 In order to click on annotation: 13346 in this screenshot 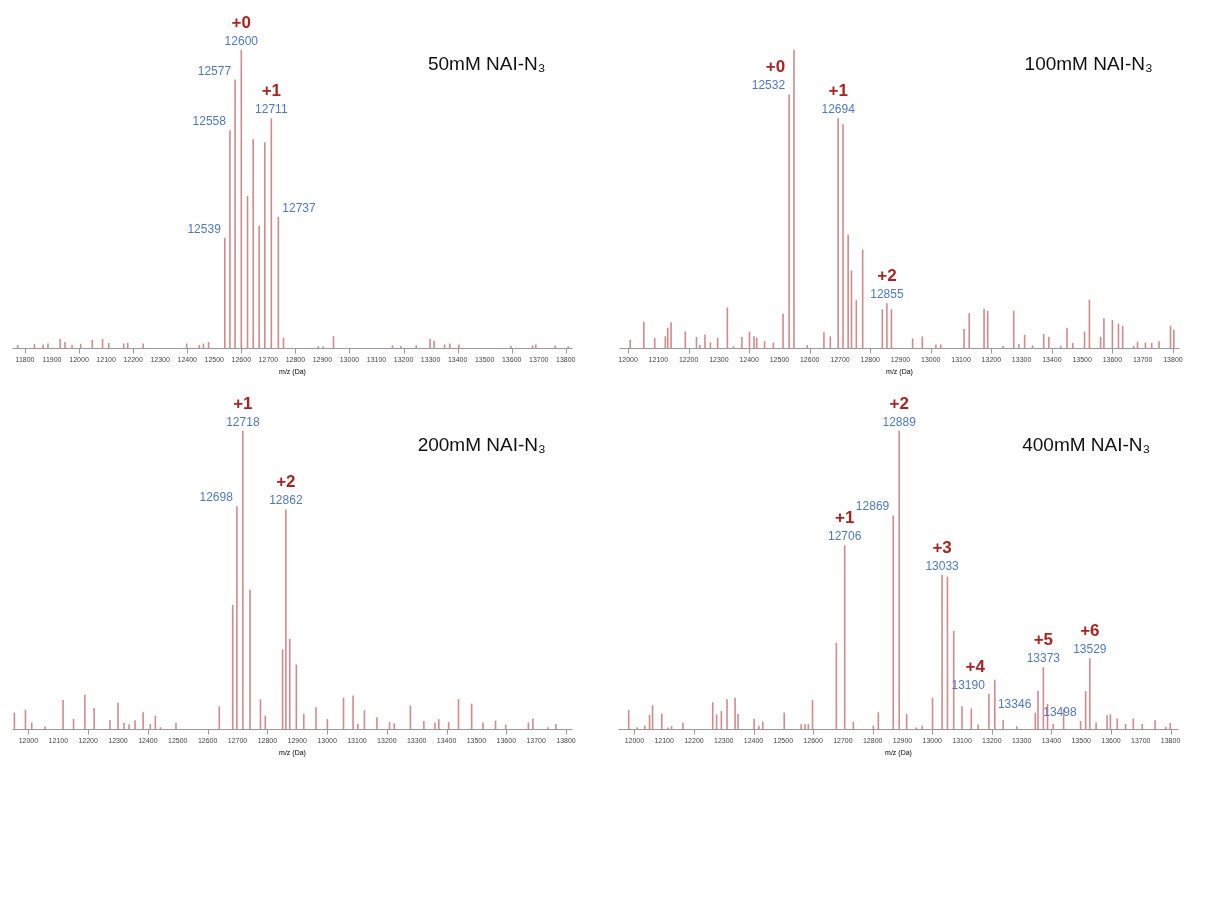, I will do `click(1014, 703)`.